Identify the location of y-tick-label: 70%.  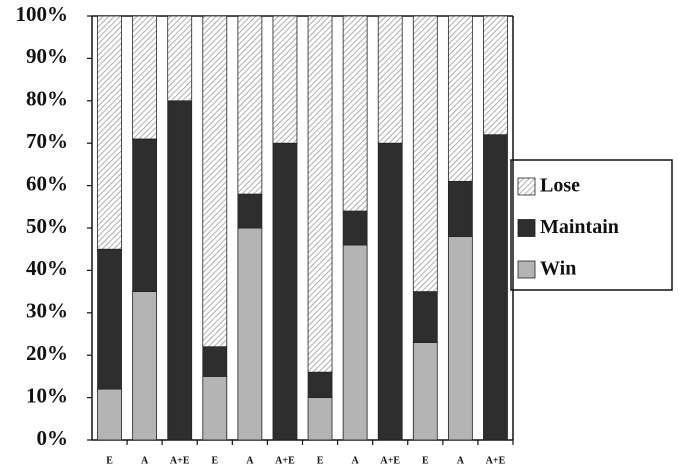
(47, 141).